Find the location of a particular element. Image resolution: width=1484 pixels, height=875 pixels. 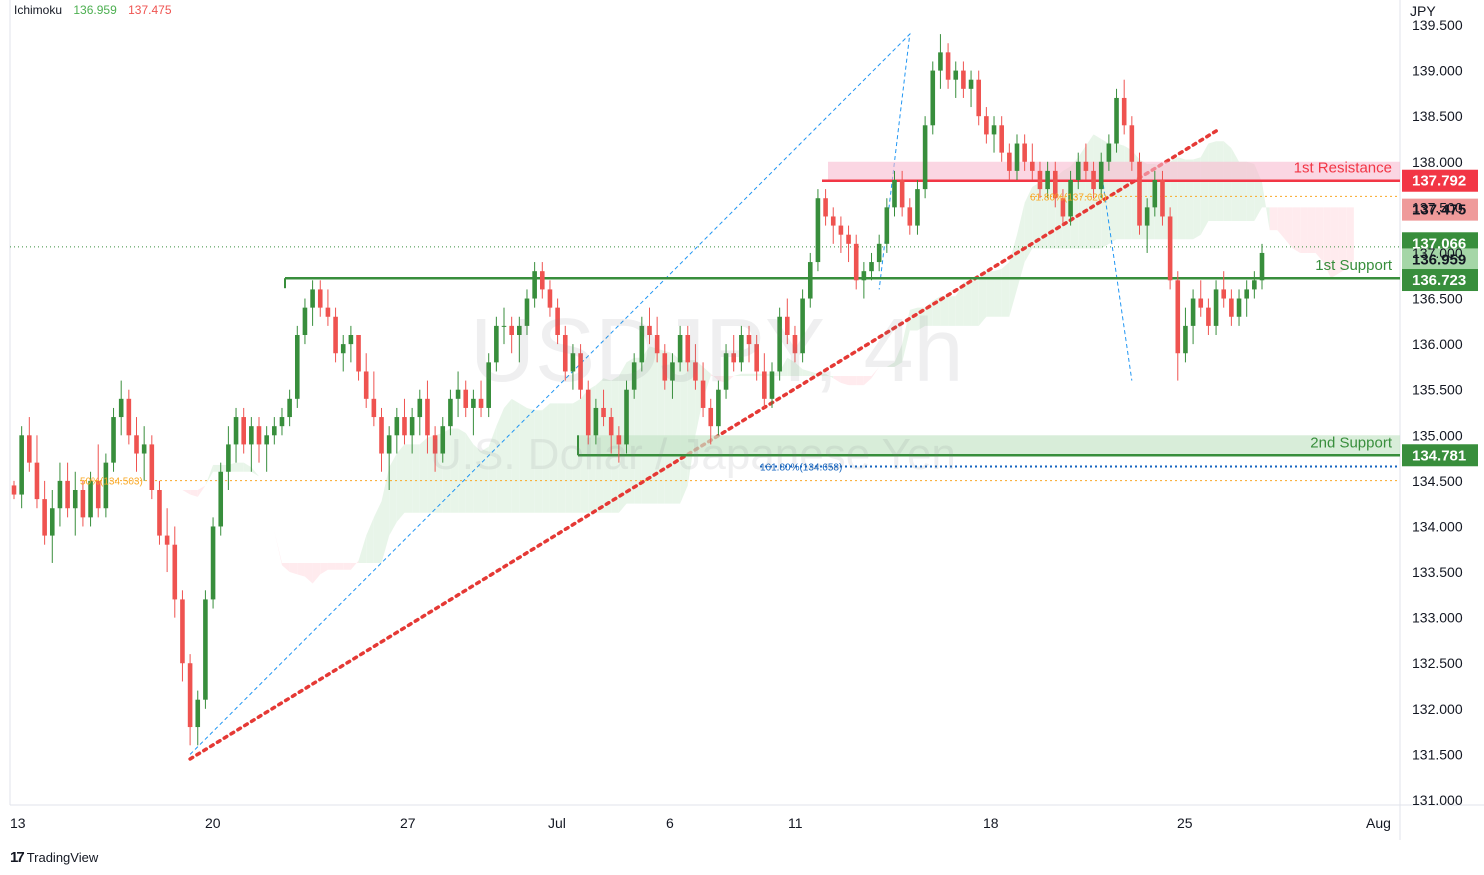

indicator-legend: Ichimoku 136.959 137.475 is located at coordinates (93, 10).